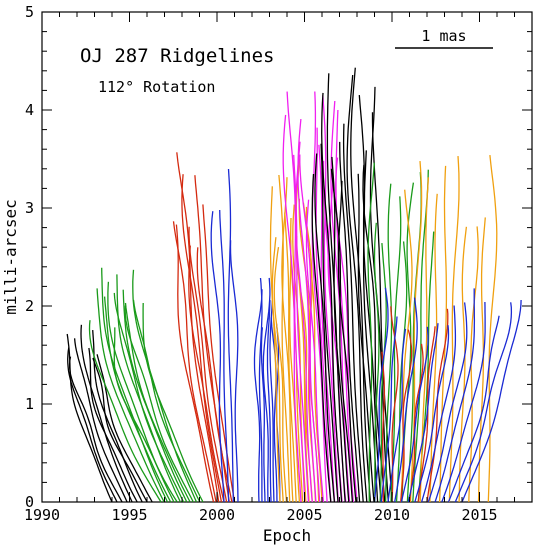 The image size is (546, 550). What do you see at coordinates (29, 404) in the screenshot?
I see `y-tick-label: 1` at bounding box center [29, 404].